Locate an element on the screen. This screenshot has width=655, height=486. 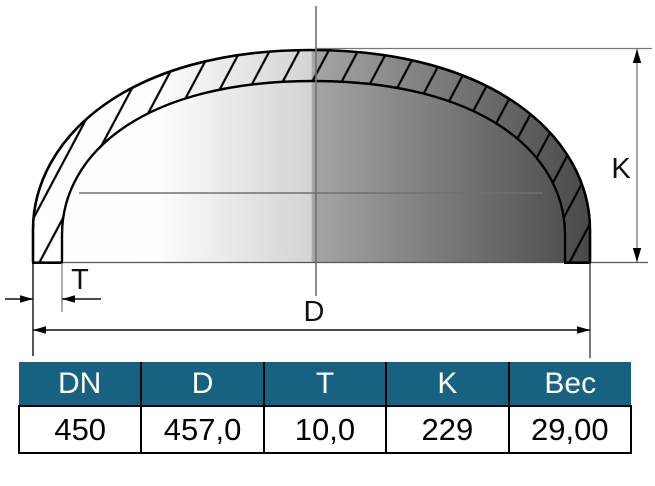
table-row: 450 457,0 10,0 229 29,00 is located at coordinates (325, 429).